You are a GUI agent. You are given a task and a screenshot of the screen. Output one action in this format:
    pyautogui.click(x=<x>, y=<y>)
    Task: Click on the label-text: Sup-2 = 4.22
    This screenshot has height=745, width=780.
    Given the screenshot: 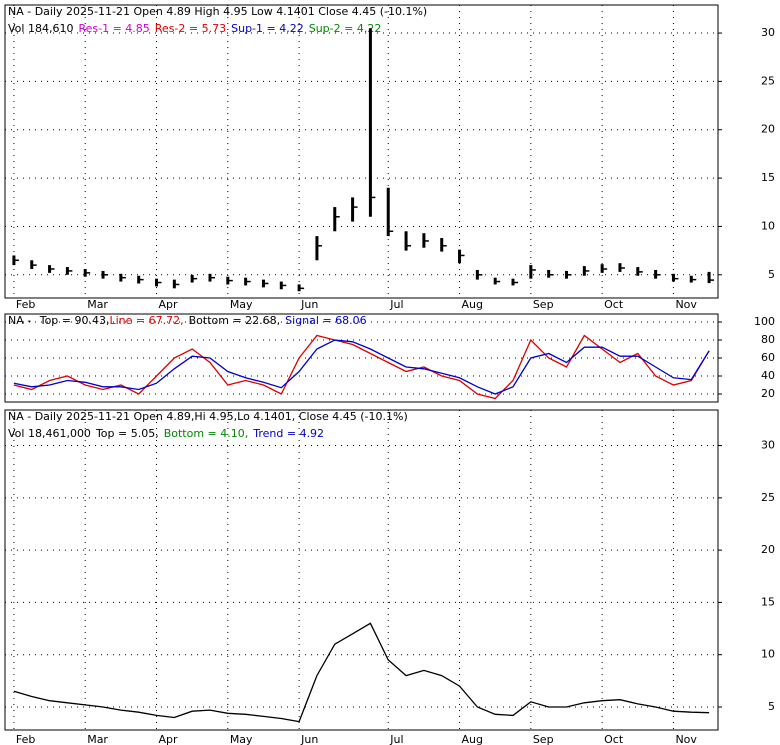 What is the action you would take?
    pyautogui.click(x=345, y=28)
    